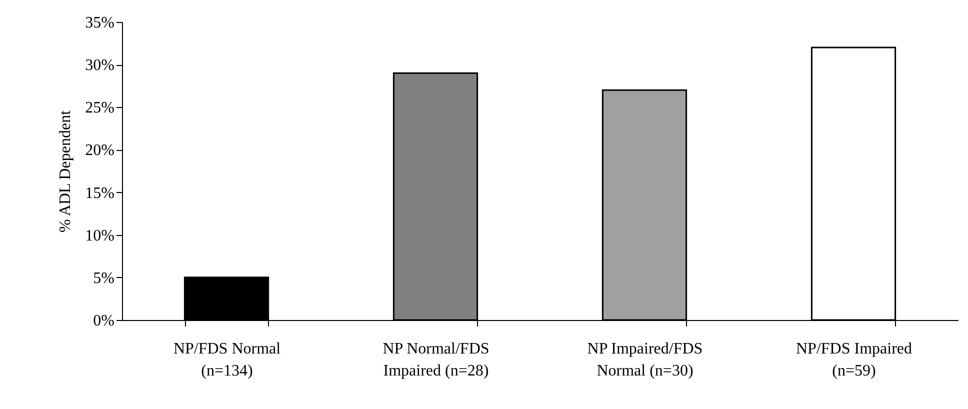  Describe the element at coordinates (436, 360) in the screenshot. I see `x-tick-label: NP Normal/FDS Impaired (n=28)` at that location.